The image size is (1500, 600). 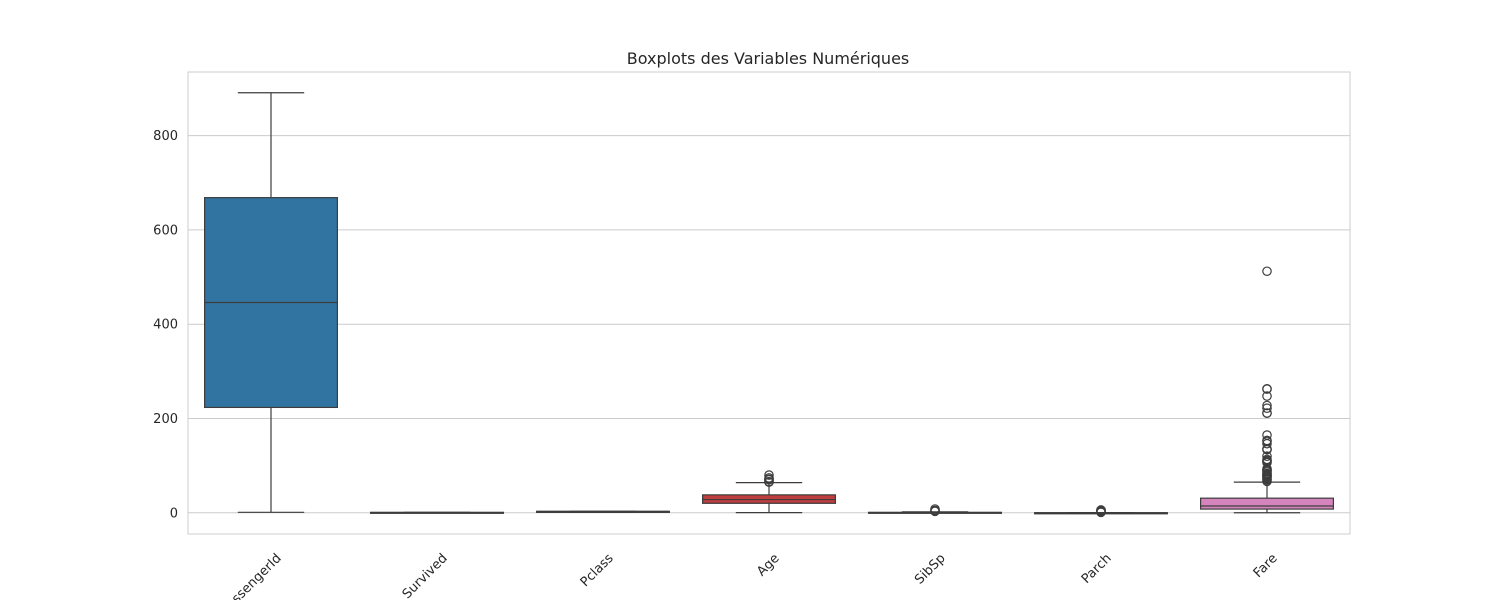 What do you see at coordinates (768, 492) in the screenshot?
I see `box-age` at bounding box center [768, 492].